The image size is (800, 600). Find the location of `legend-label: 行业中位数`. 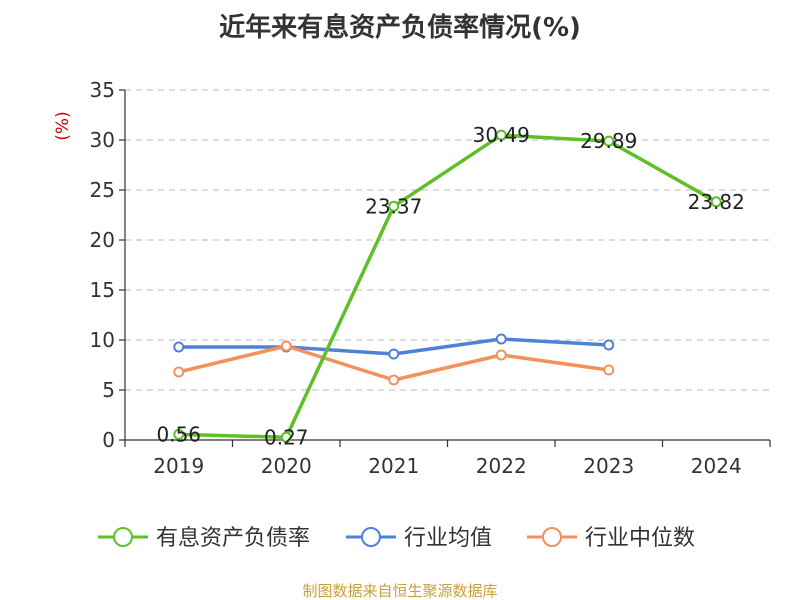

legend-label: 行业中位数 is located at coordinates (640, 538).